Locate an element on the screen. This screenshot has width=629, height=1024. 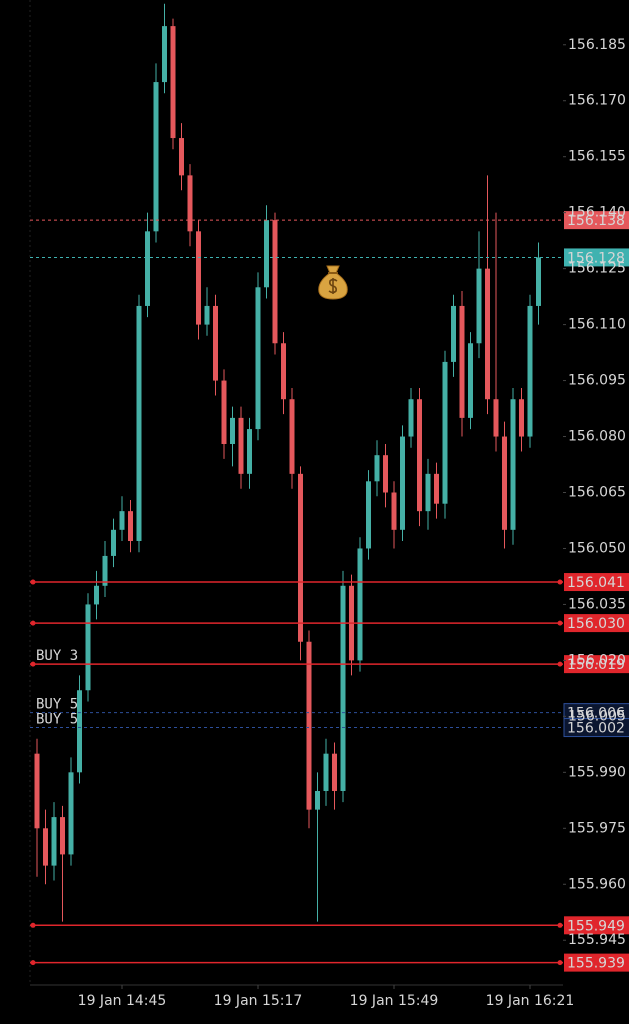
y-tick-label: 156.065 is located at coordinates (597, 493).